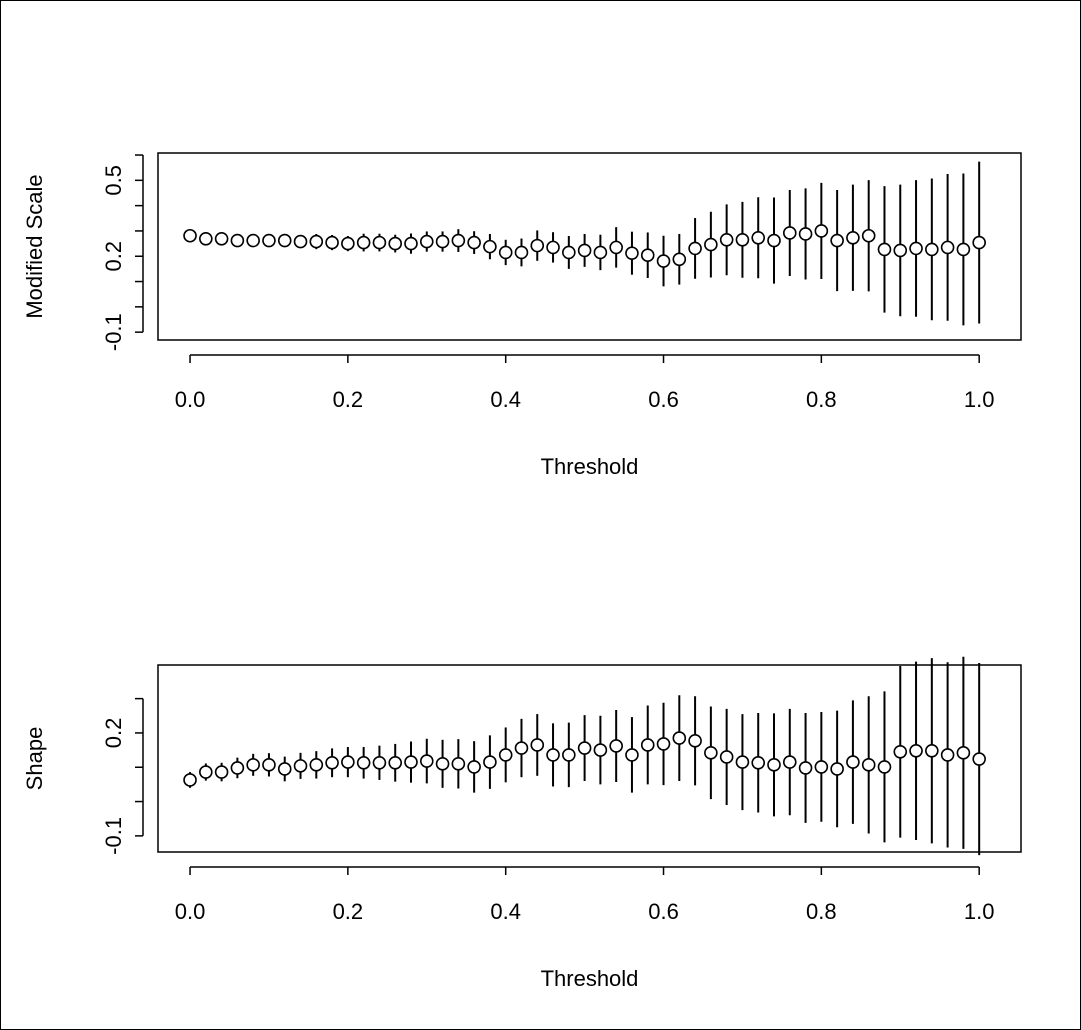 This screenshot has height=1030, width=1081. I want to click on x-tick-label: 0.0, so click(190, 911).